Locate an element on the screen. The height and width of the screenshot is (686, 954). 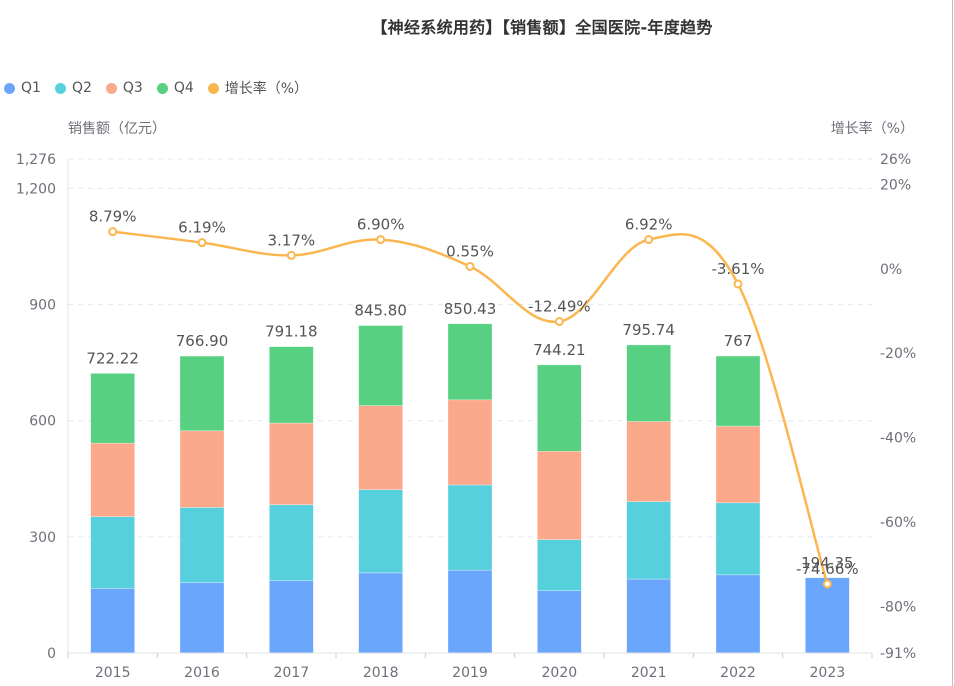
bar-segment-q4-2016 is located at coordinates (202, 393).